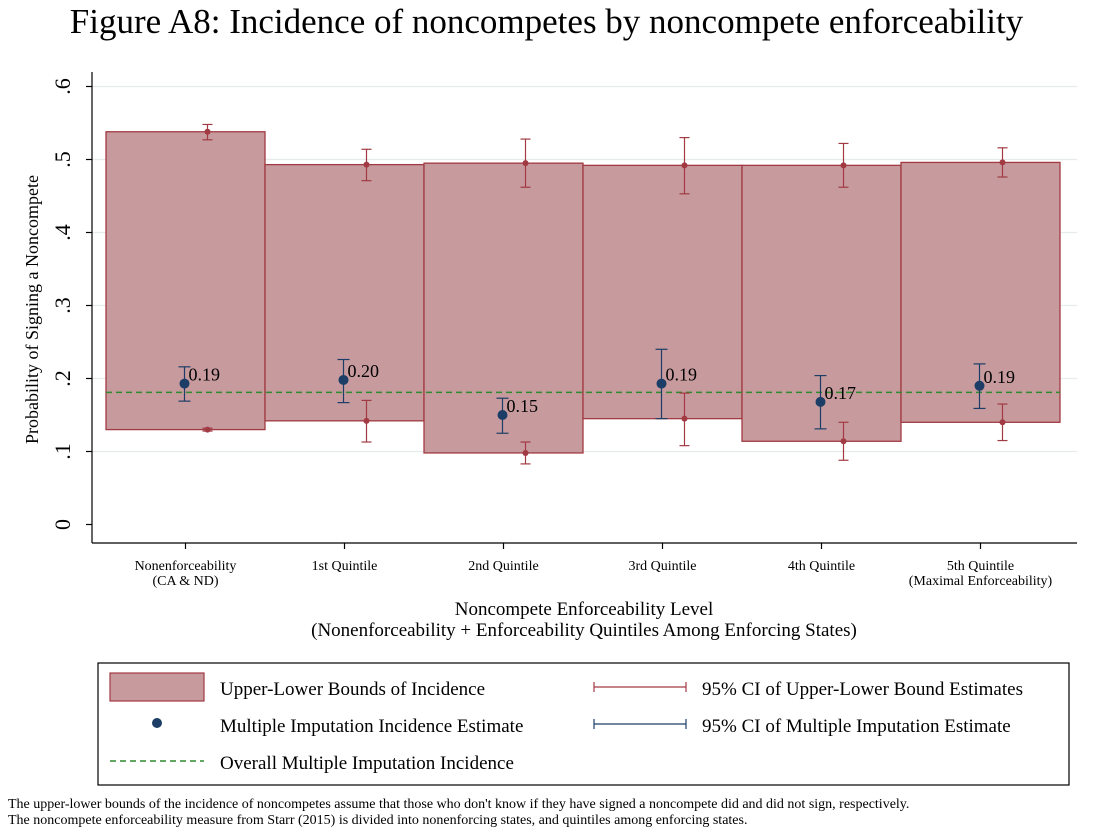 The height and width of the screenshot is (837, 1093). I want to click on estimate-label-0: 0.19, so click(205, 375).